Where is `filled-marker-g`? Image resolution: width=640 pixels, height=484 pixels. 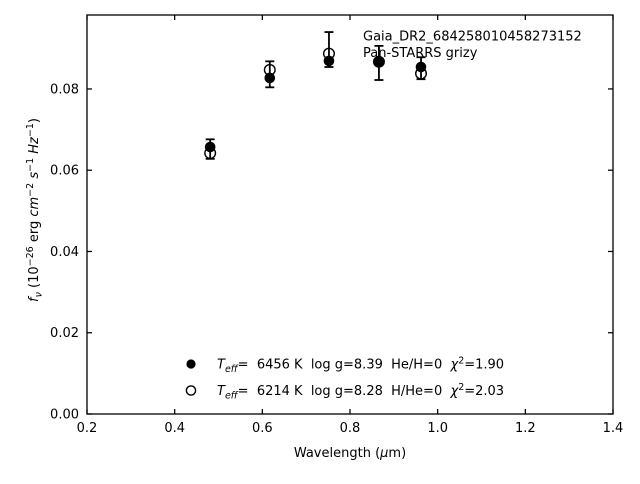 filled-marker-g is located at coordinates (210, 147).